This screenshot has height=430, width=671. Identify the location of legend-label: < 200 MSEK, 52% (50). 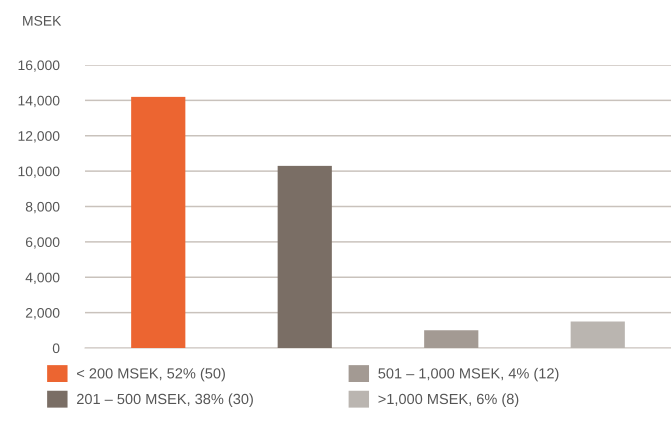
(151, 375).